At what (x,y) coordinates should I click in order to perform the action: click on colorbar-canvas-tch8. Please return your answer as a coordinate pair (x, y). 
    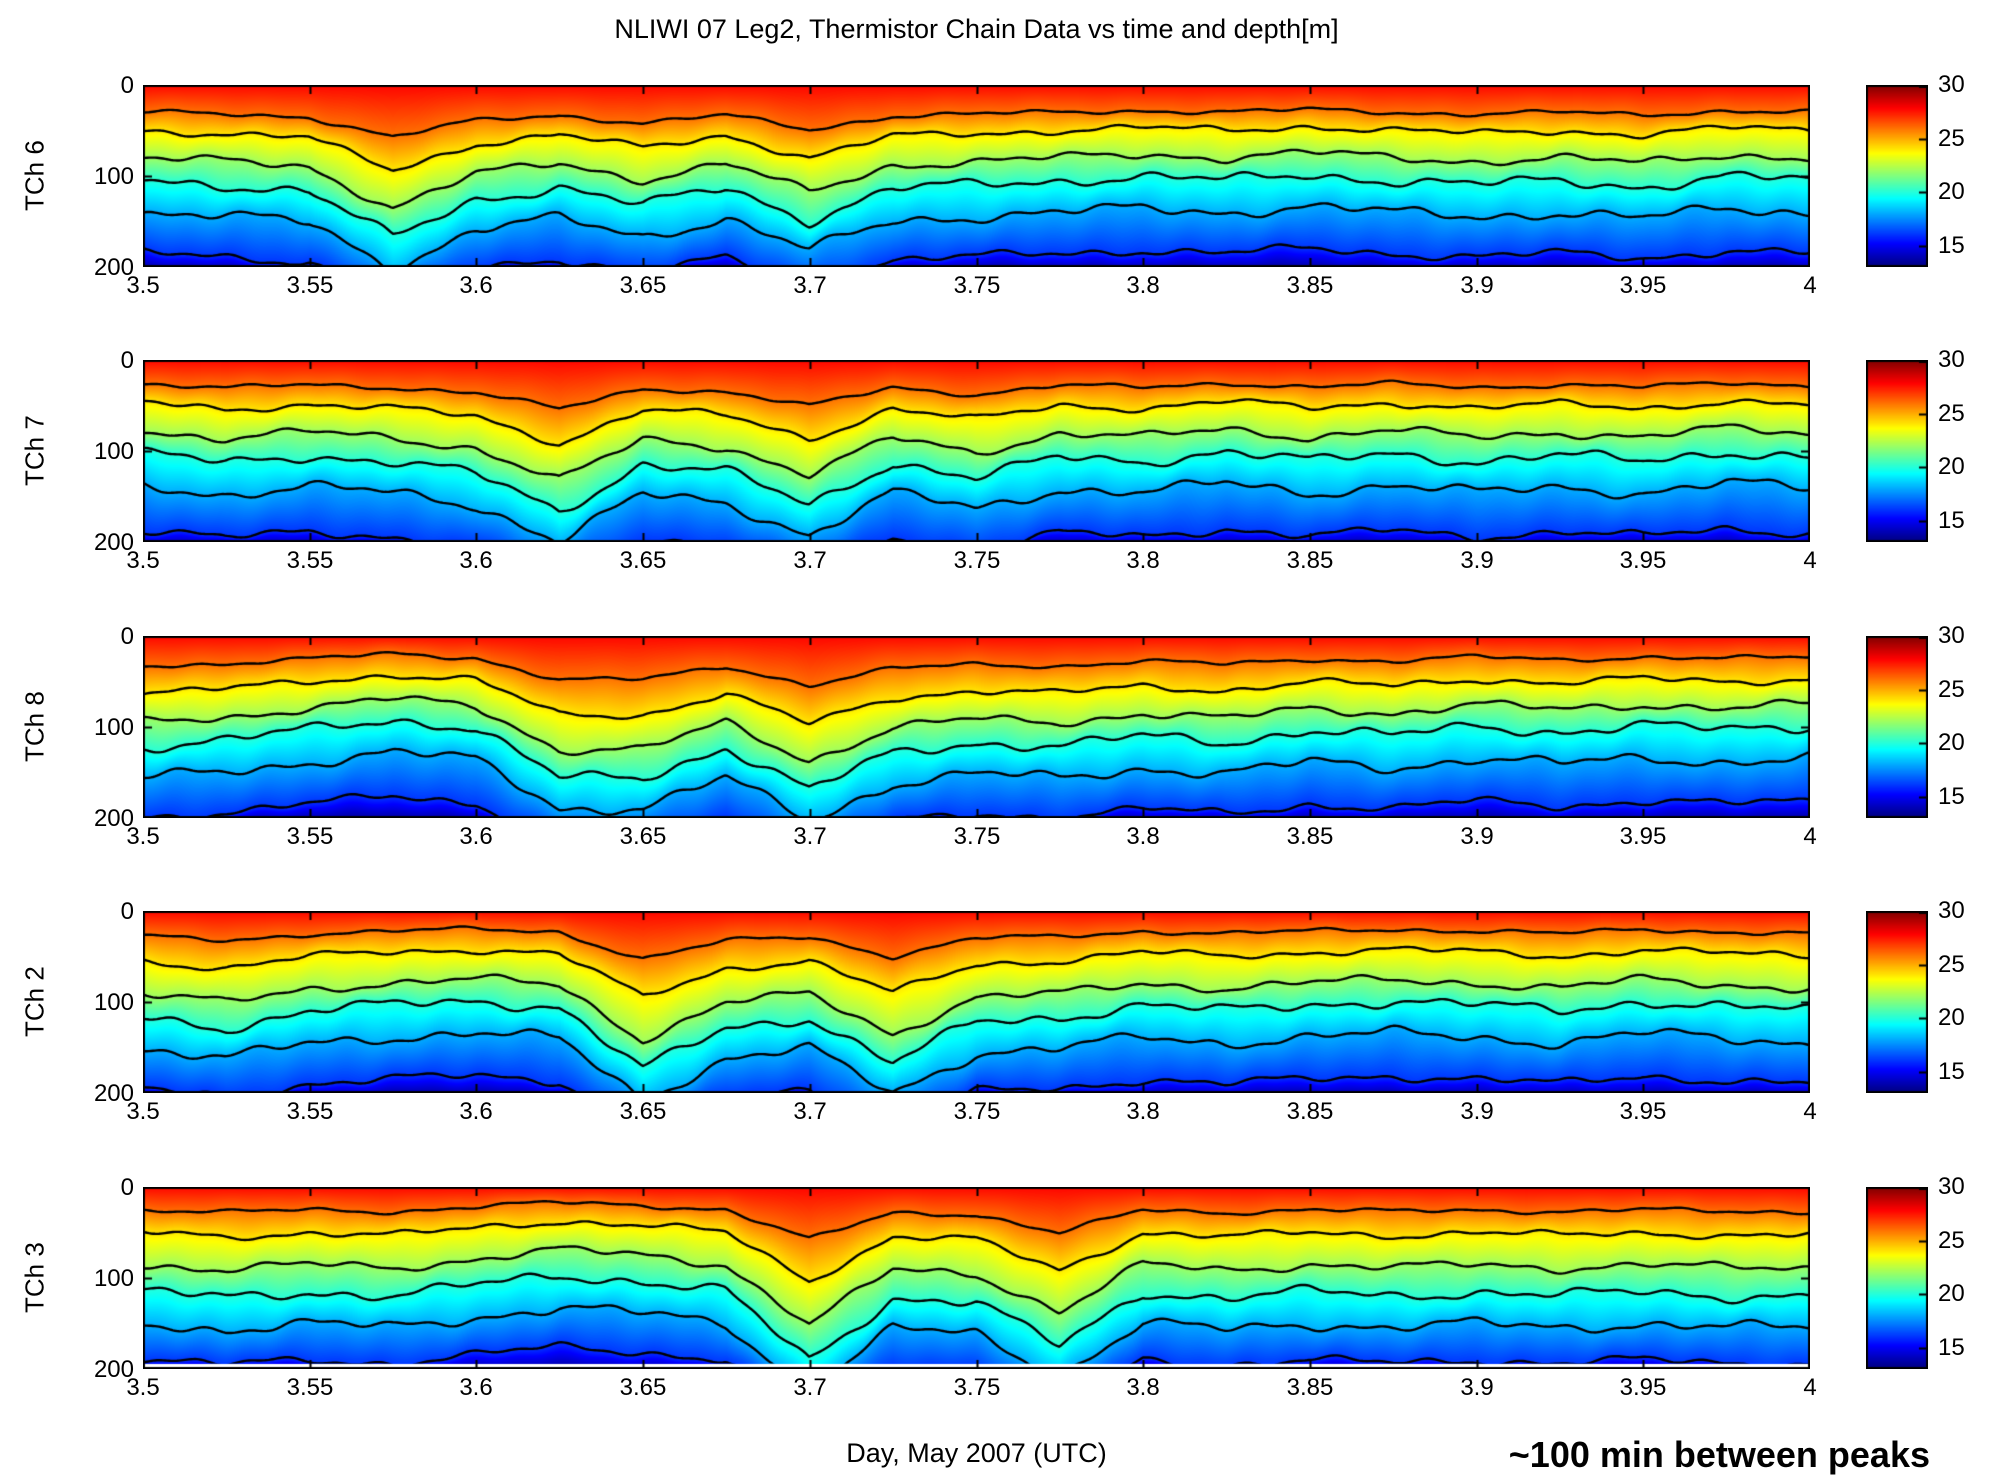
    Looking at the image, I should click on (1897, 727).